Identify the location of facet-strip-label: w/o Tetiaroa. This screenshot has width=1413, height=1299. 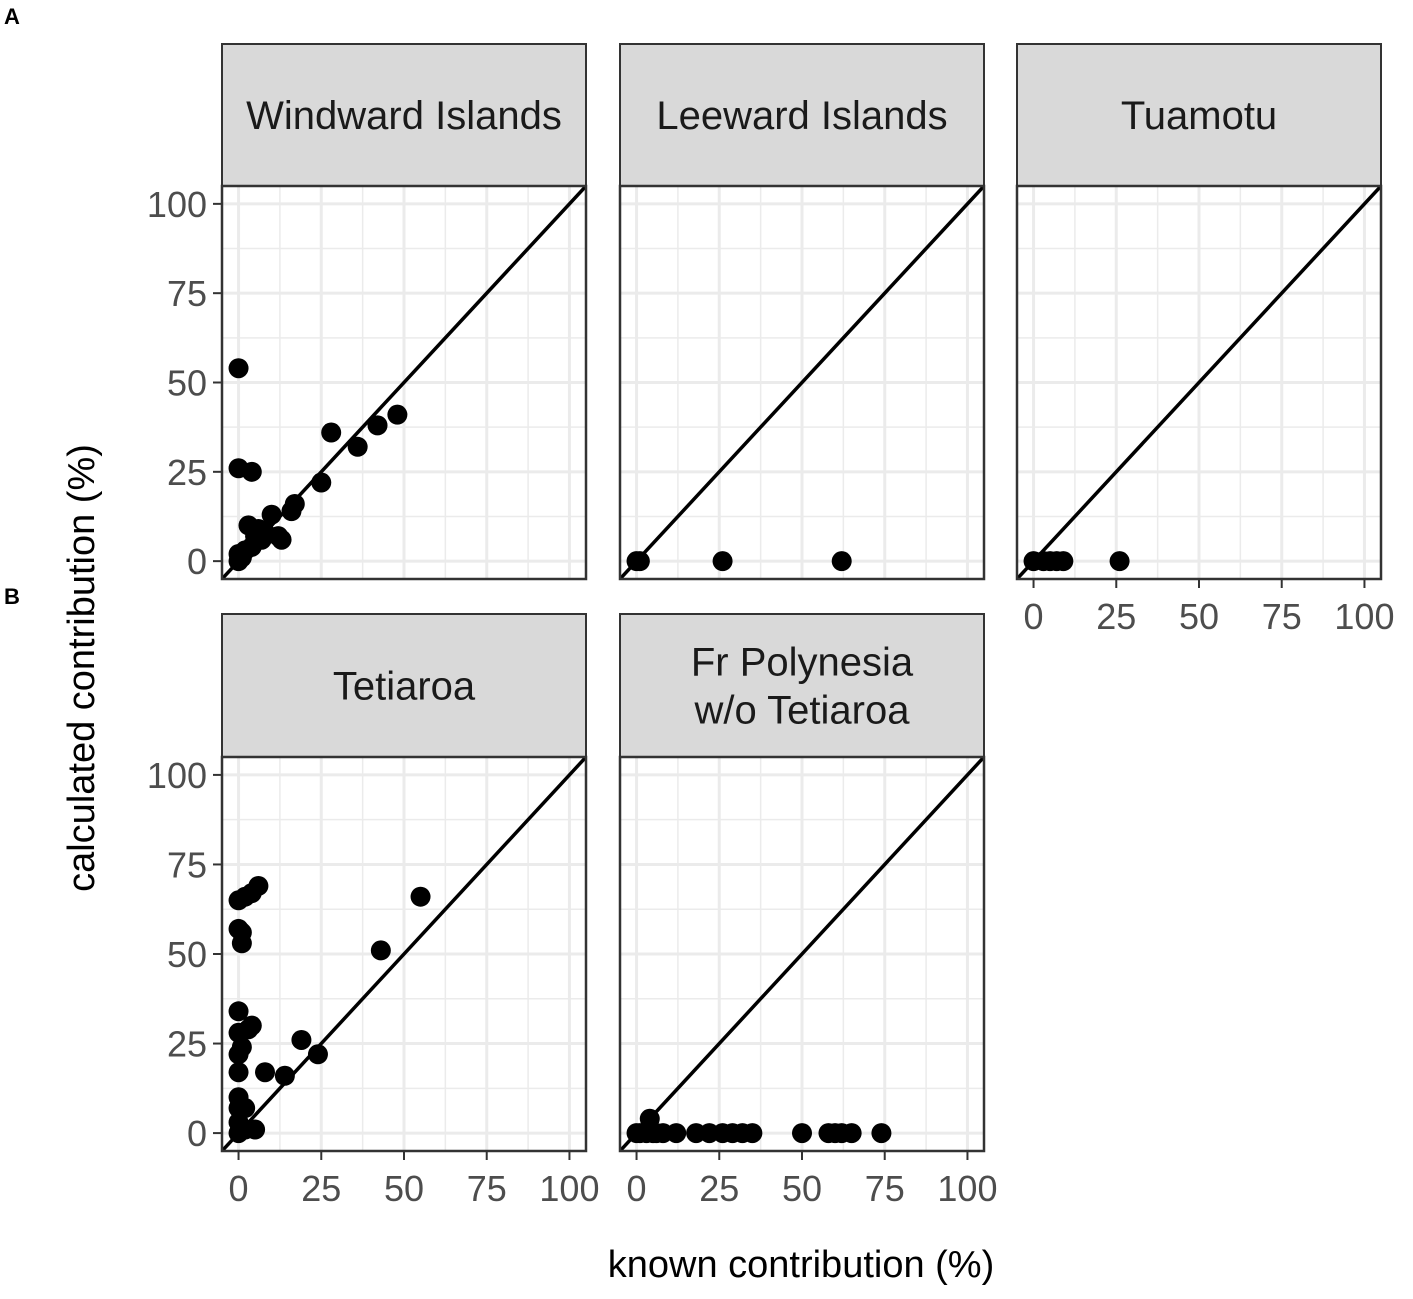
(802, 711).